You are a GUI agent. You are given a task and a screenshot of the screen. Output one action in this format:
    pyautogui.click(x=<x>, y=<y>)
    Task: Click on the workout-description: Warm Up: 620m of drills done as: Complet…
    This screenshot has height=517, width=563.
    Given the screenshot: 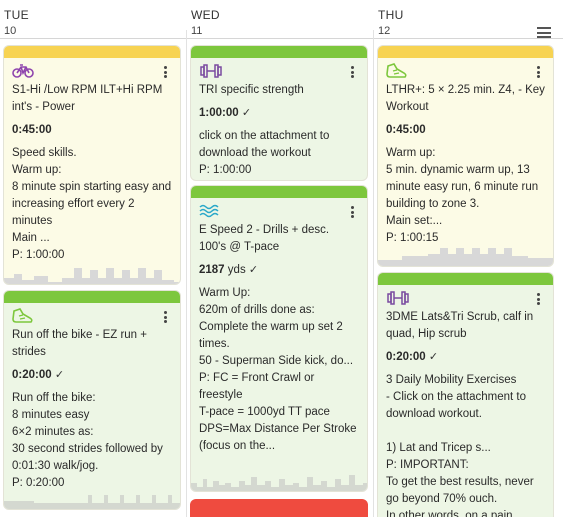 What is the action you would take?
    pyautogui.click(x=276, y=327)
    